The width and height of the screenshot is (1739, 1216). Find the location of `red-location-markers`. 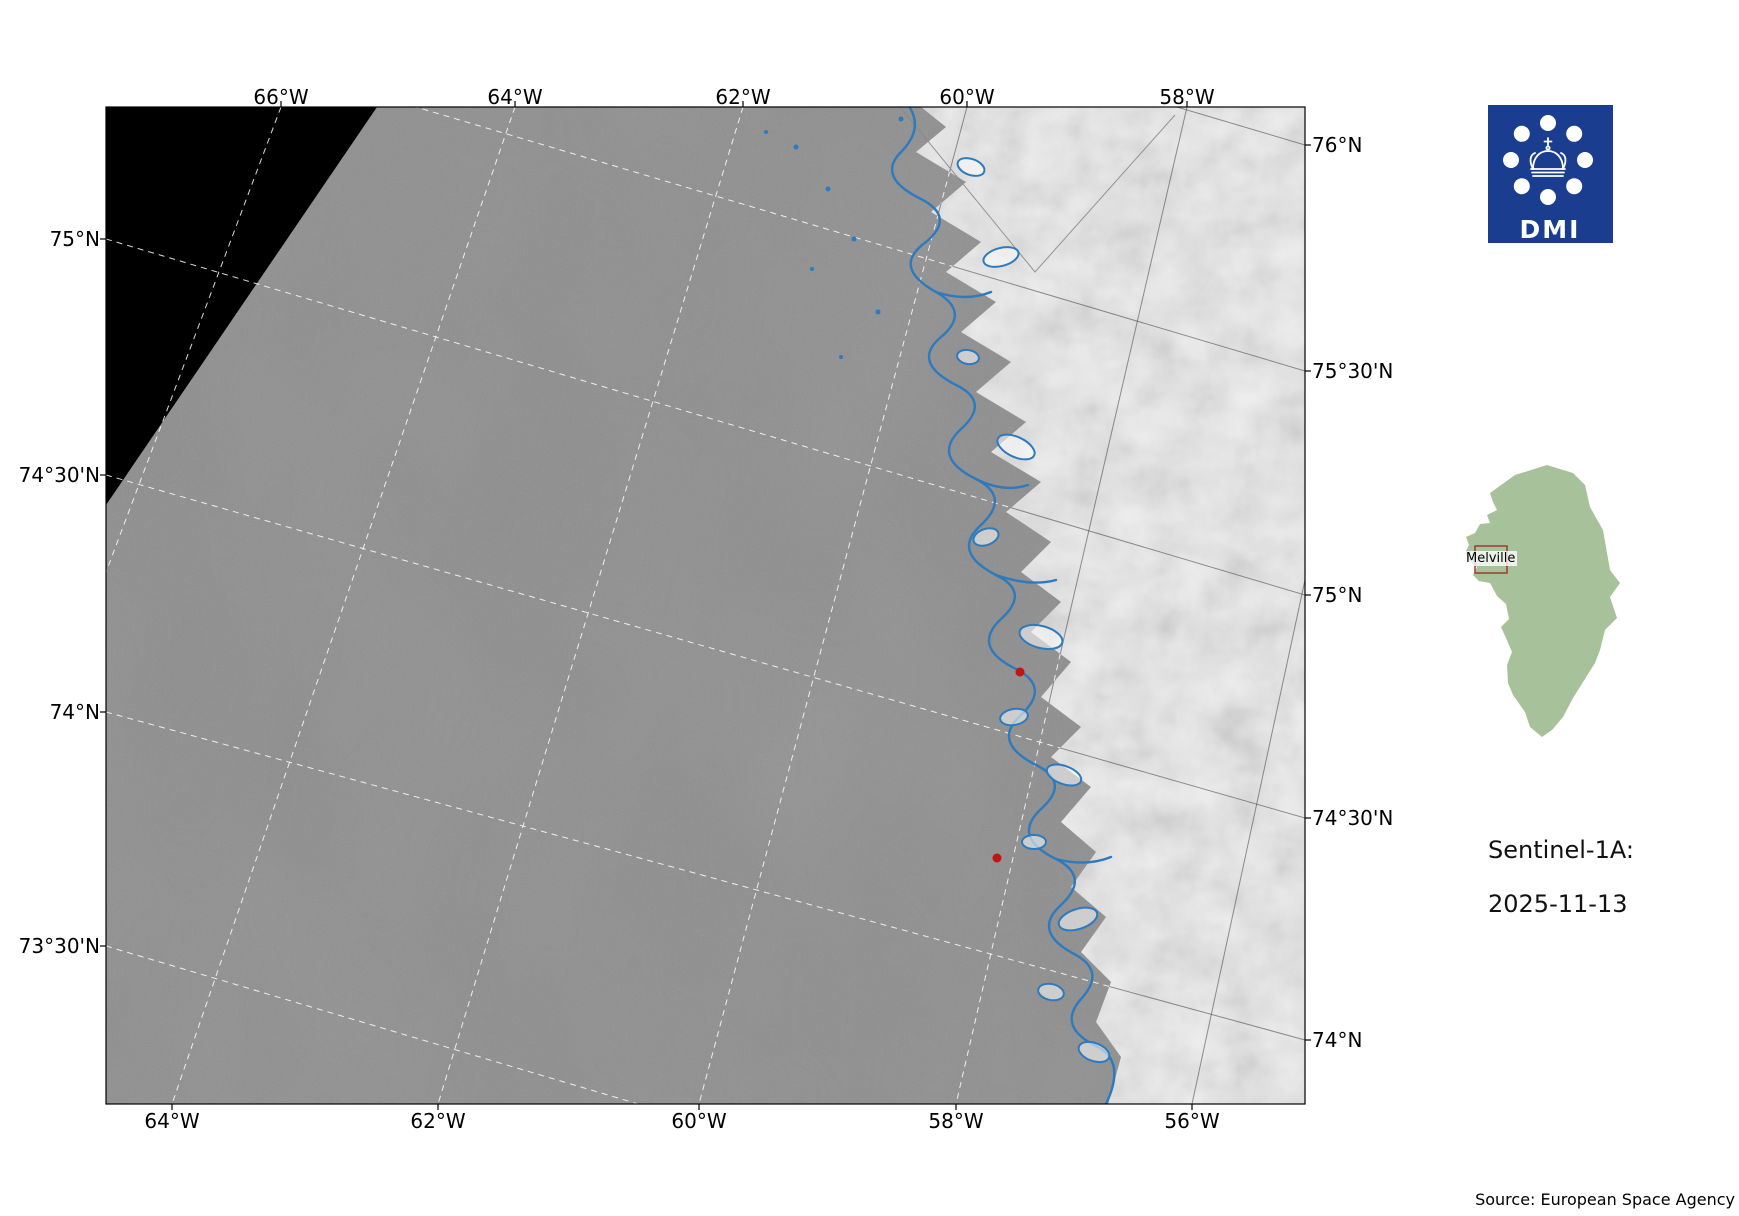

red-location-markers is located at coordinates (1008, 765).